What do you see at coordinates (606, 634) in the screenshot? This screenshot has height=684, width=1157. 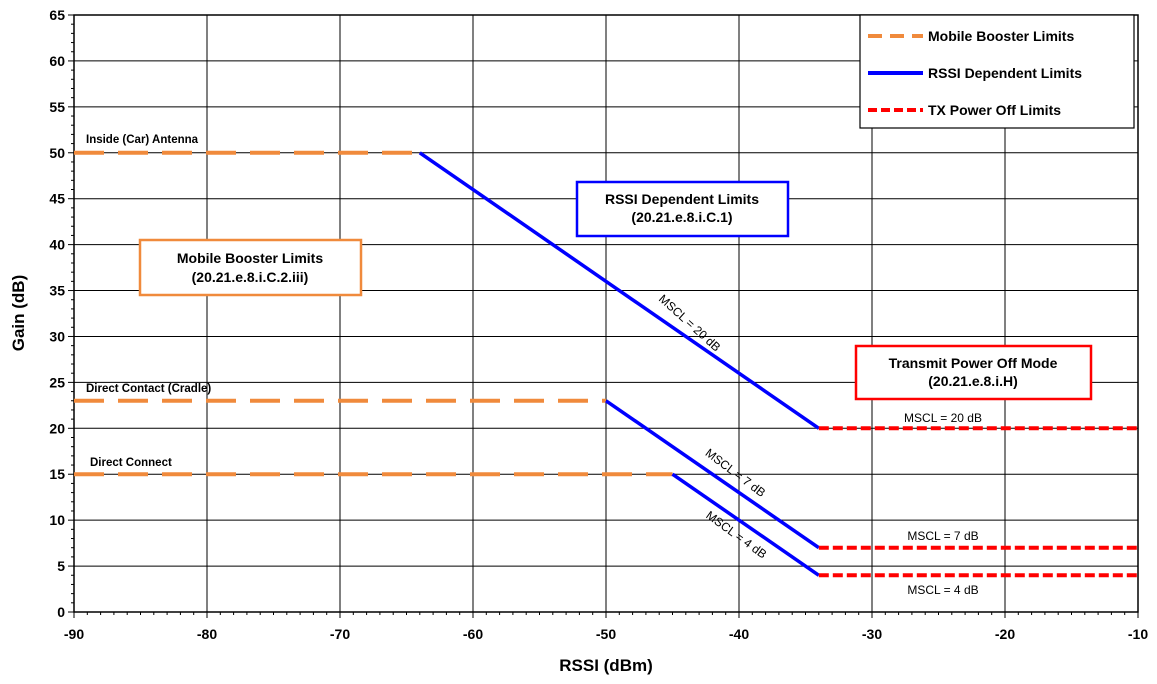 I see `x-tick-label: -50` at bounding box center [606, 634].